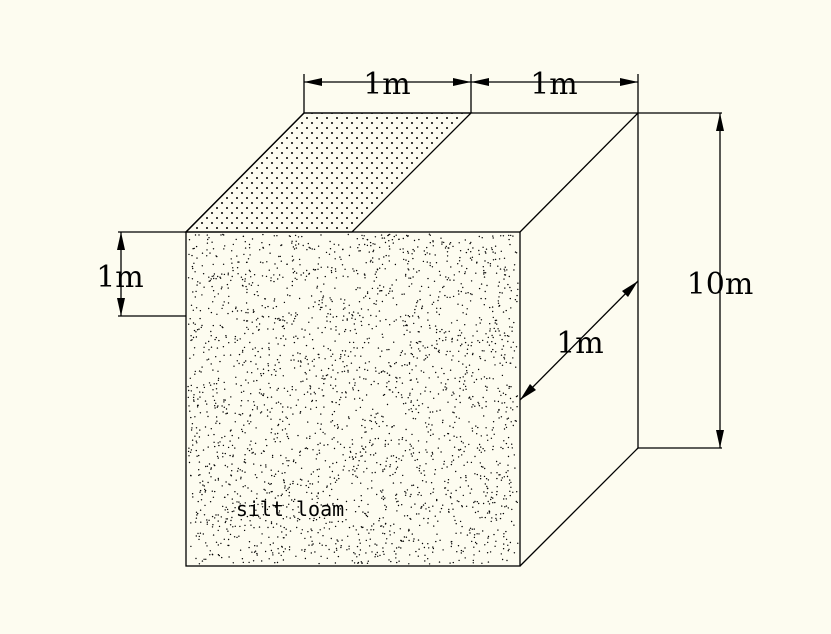  What do you see at coordinates (630, 289) in the screenshot?
I see `arrow-depth-top` at bounding box center [630, 289].